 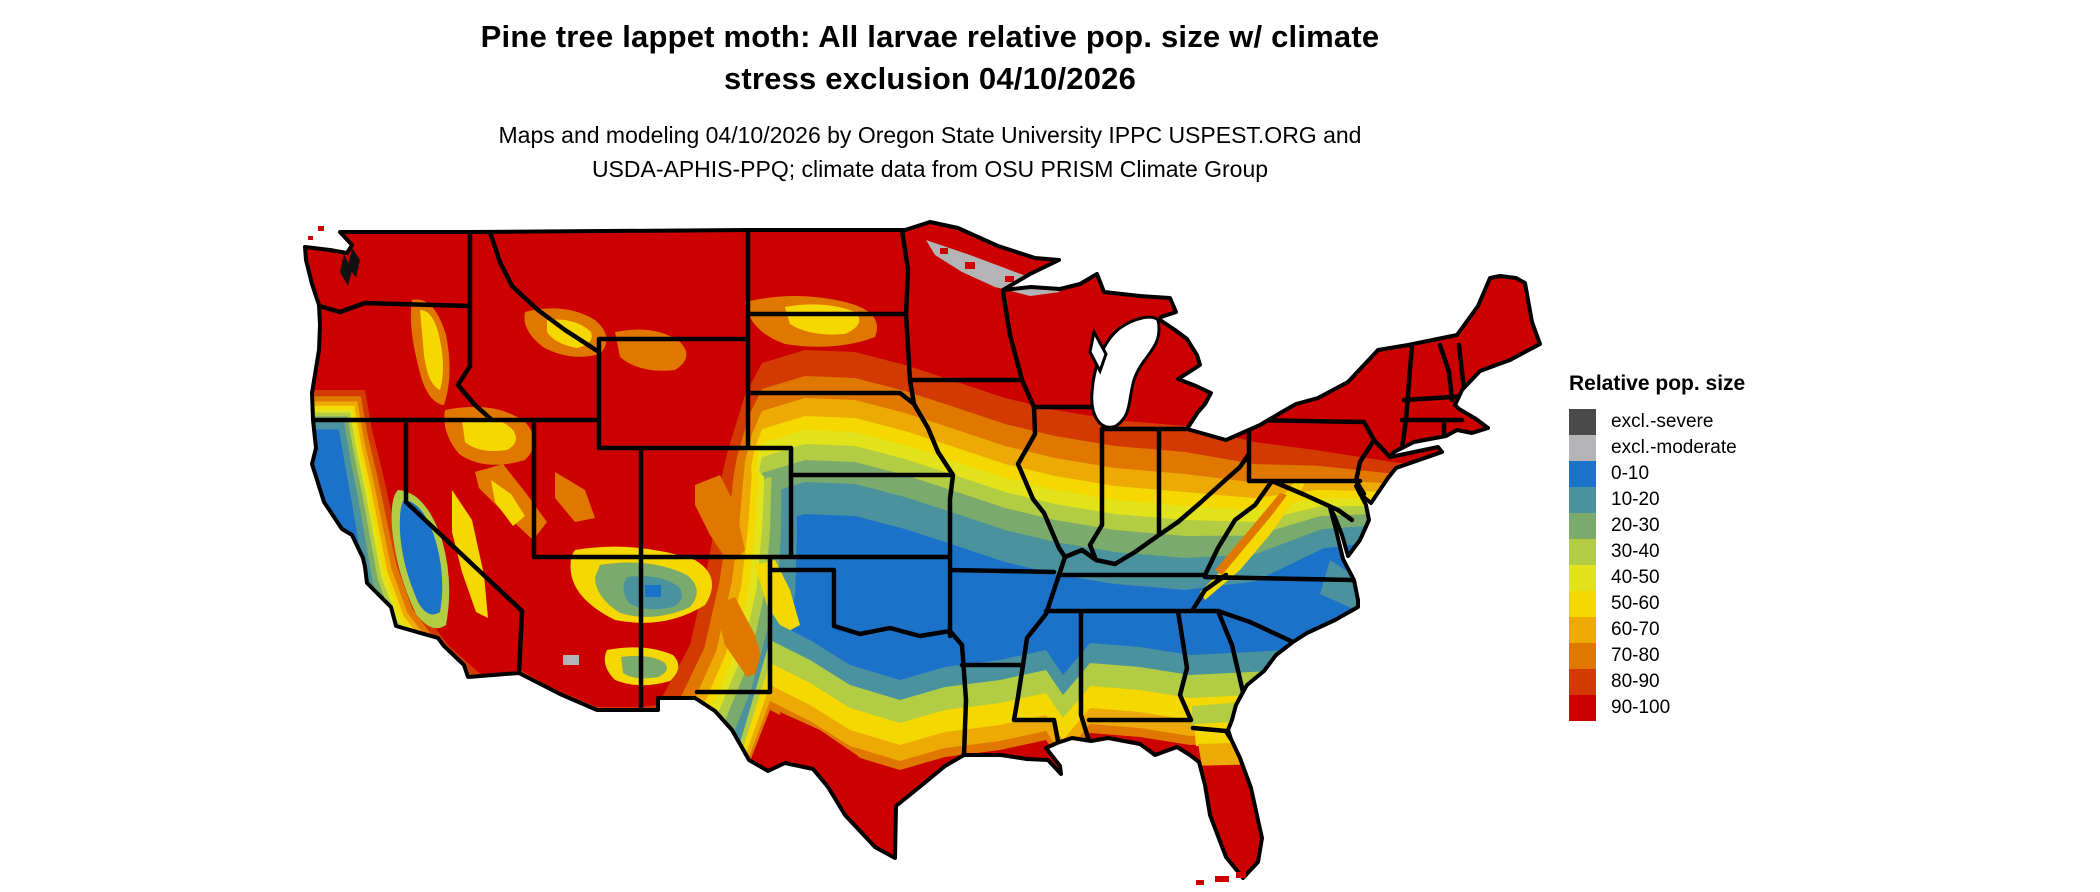 I want to click on puget-sound-water, so click(x=350, y=267).